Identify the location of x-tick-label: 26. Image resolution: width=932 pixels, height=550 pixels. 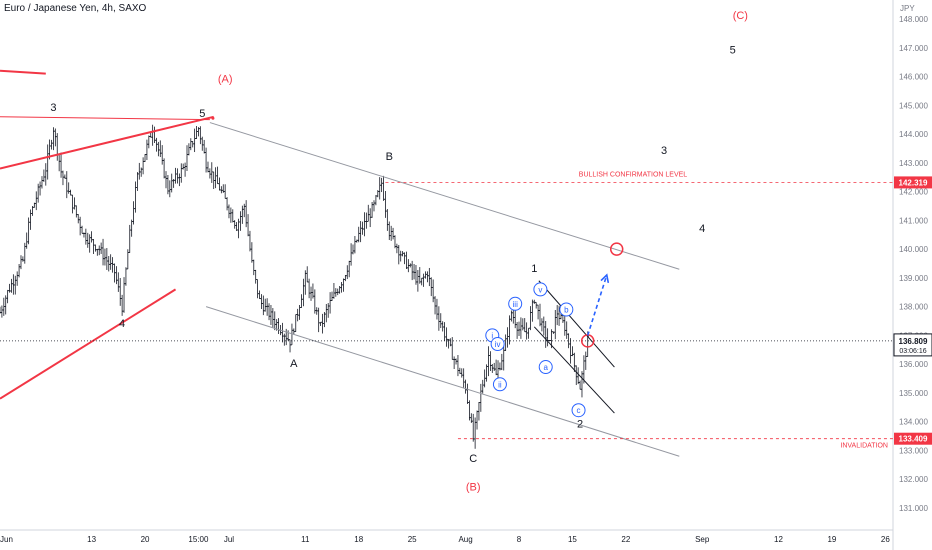
(885, 539).